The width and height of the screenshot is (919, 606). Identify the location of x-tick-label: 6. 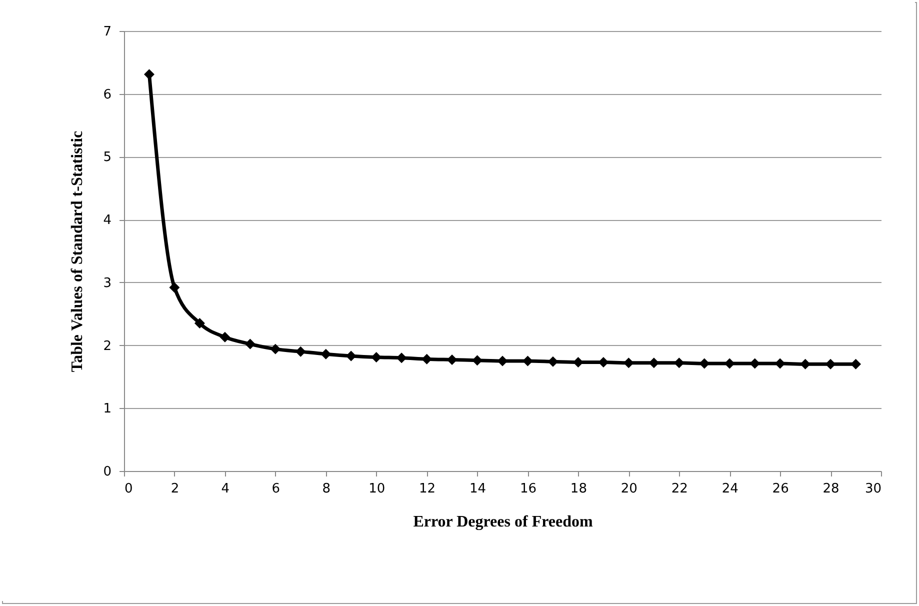
(276, 489).